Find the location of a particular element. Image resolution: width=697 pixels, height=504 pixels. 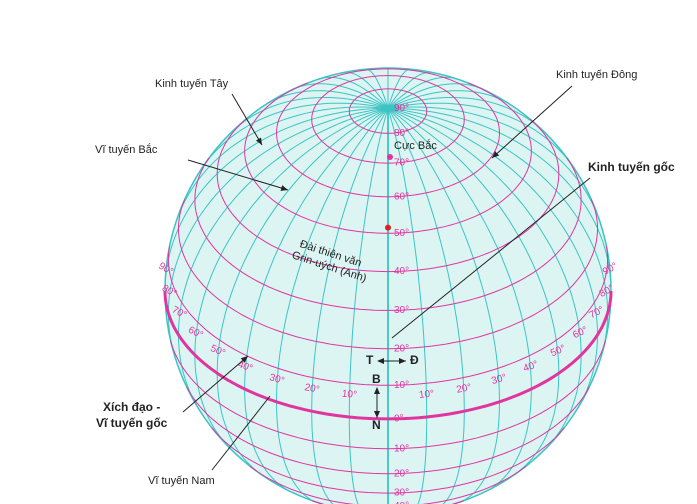

latitude-label: 70° is located at coordinates (401, 163).